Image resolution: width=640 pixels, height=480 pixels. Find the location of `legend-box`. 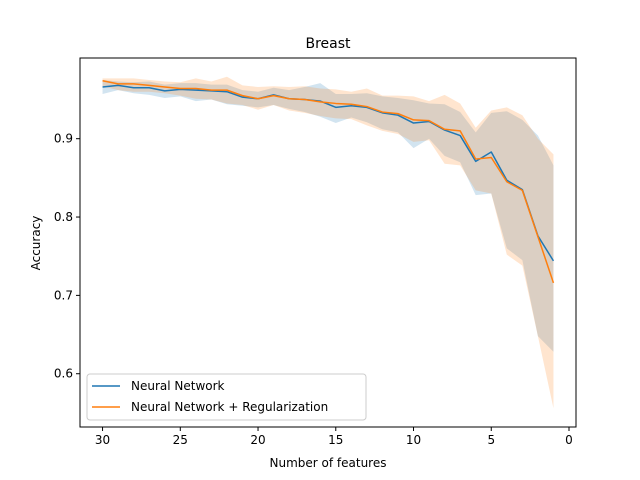

legend-box is located at coordinates (226, 397).